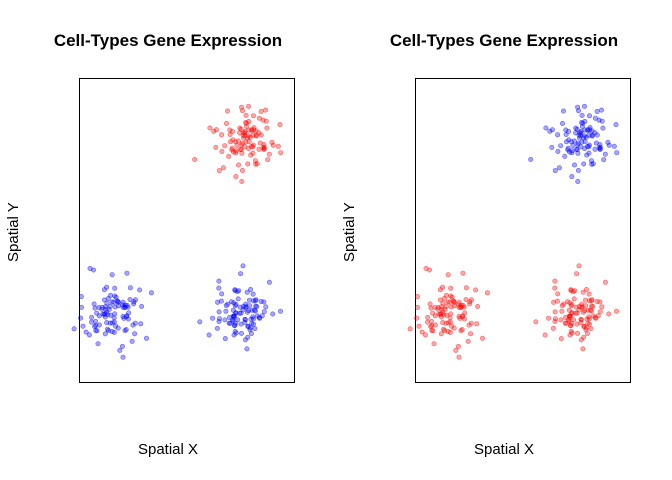  I want to click on x-axis-label: Spatial X, so click(504, 449).